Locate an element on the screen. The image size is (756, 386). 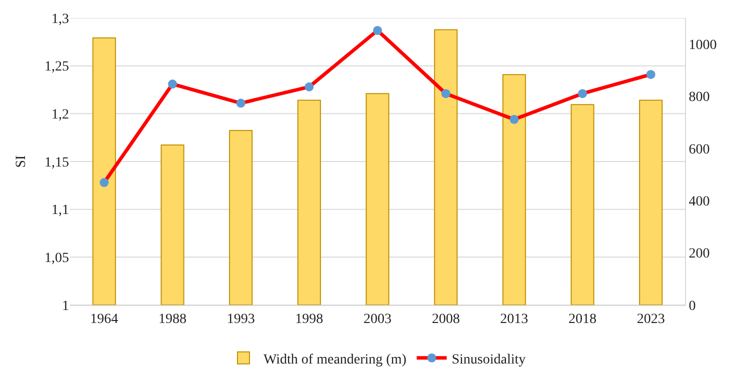
y2-tick-label: 600 is located at coordinates (699, 150).